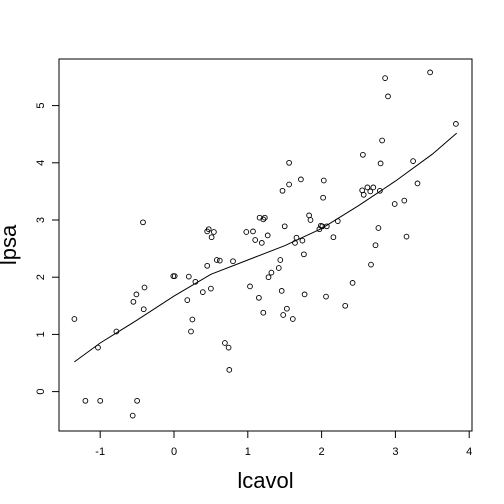 The width and height of the screenshot is (504, 504). What do you see at coordinates (174, 452) in the screenshot?
I see `x-tick-label: 0` at bounding box center [174, 452].